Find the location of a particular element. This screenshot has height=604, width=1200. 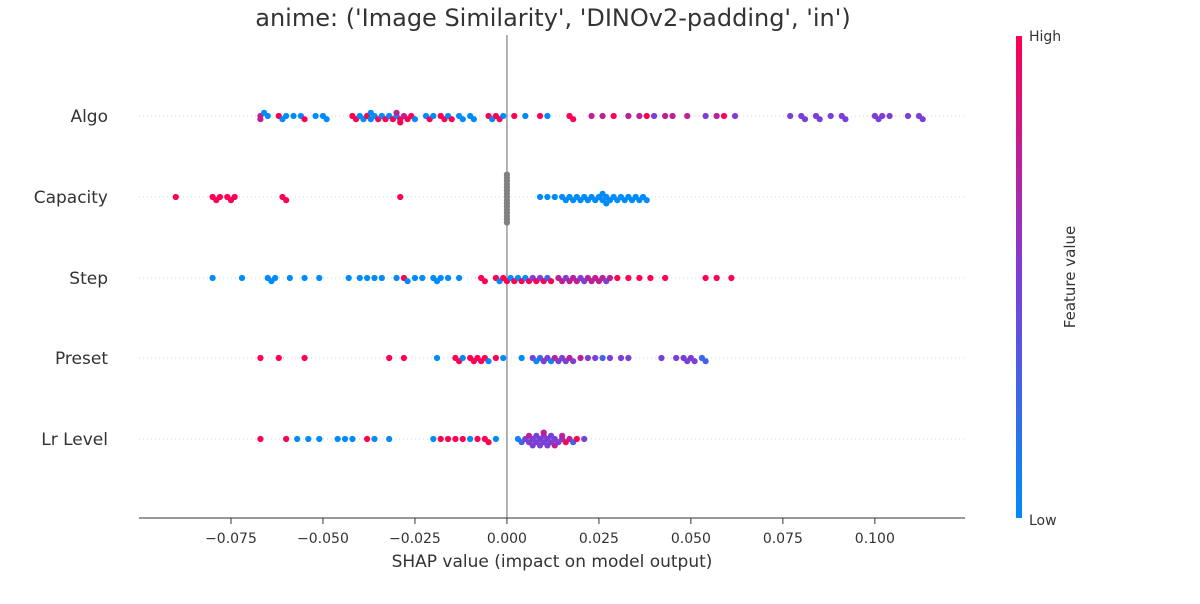

feature-label: Preset is located at coordinates (81, 359).